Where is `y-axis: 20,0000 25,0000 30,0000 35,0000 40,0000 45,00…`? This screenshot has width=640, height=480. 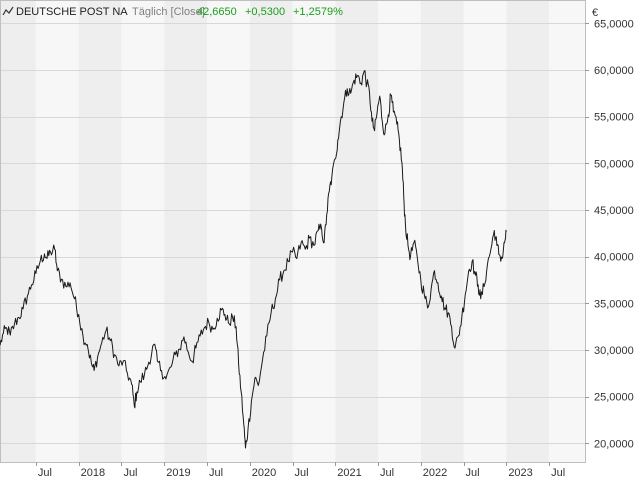
y-axis: 20,0000 25,0000 30,0000 35,0000 40,0000 45,00… is located at coordinates (609, 234).